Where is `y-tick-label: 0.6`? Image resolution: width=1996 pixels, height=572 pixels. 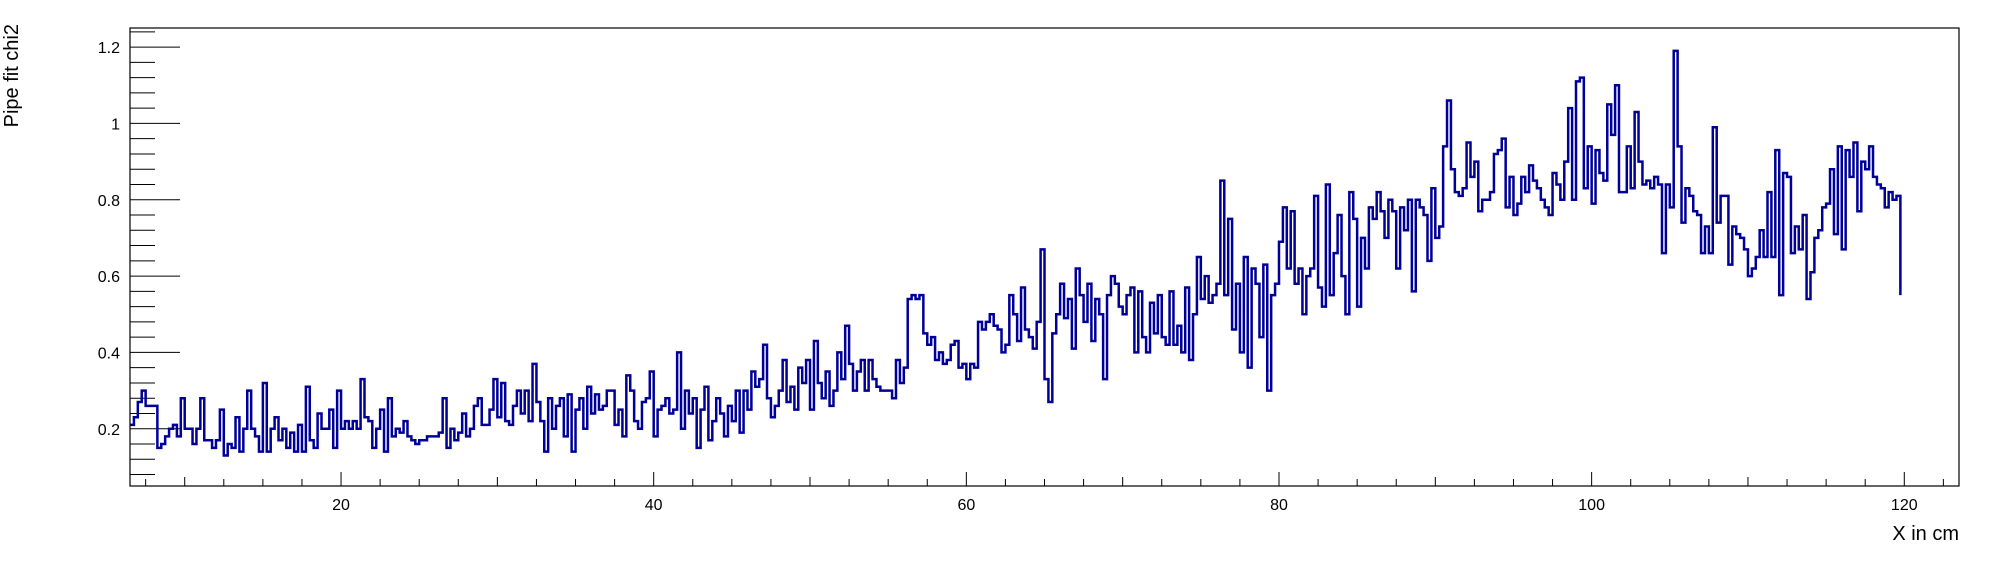
y-tick-label: 0.6 is located at coordinates (109, 277).